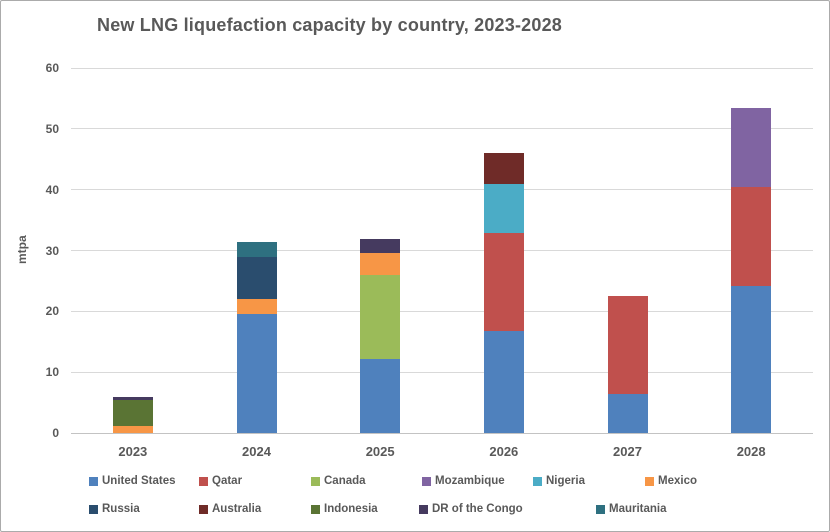  I want to click on bar-segment-2026-qatar, so click(503, 282).